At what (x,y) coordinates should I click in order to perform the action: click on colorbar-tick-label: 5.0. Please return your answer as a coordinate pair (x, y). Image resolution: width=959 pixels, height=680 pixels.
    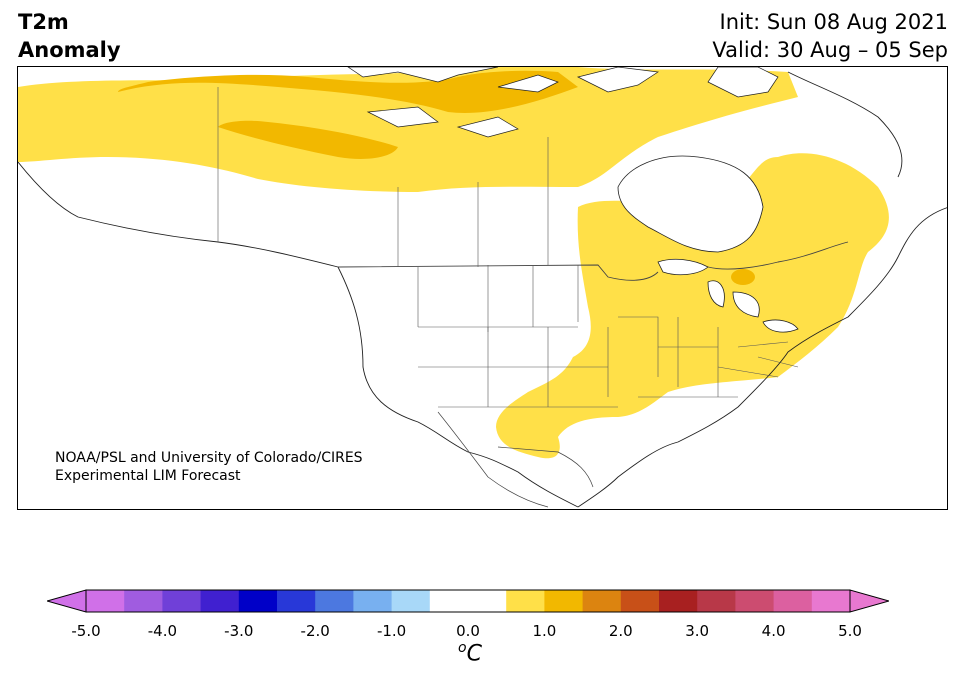
    Looking at the image, I should click on (850, 631).